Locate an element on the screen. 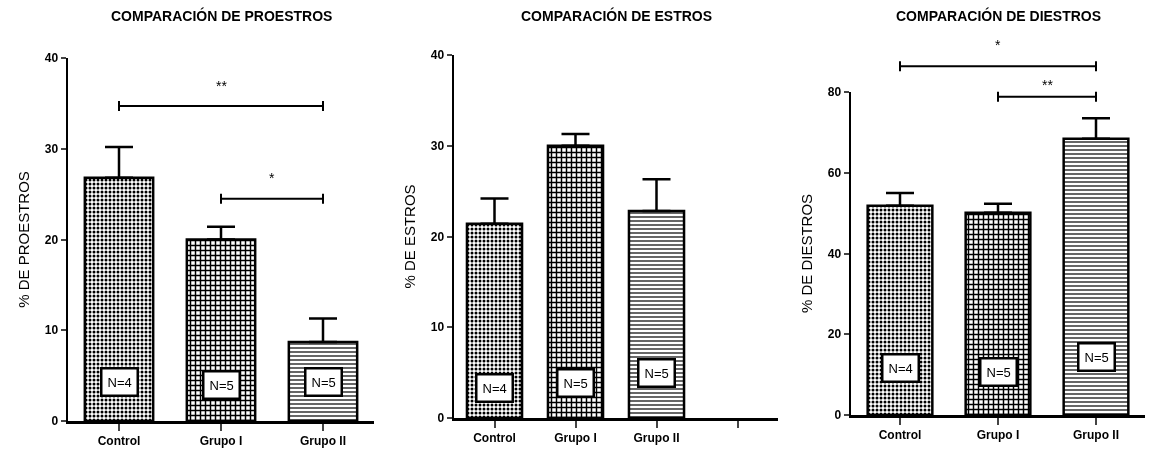 This screenshot has width=1150, height=458. y-axis-title: % DE PROESTROS is located at coordinates (23, 239).